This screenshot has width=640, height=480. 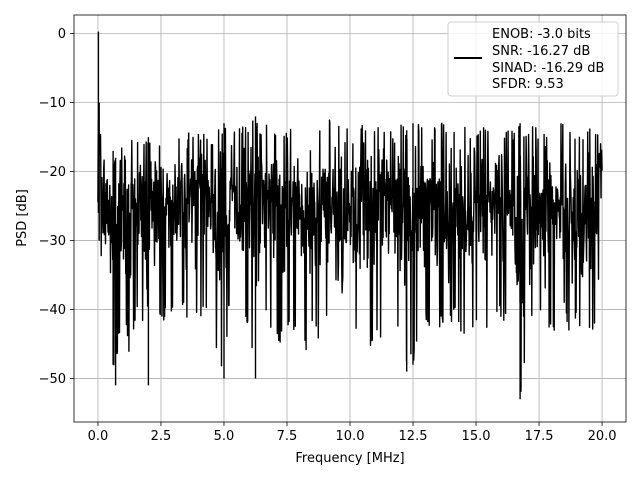 I want to click on x-axis-ticks: 0.0 2.5 5.0 7.5 10.0 12.5 15.0 17.5 20.0, so click(x=352, y=433).